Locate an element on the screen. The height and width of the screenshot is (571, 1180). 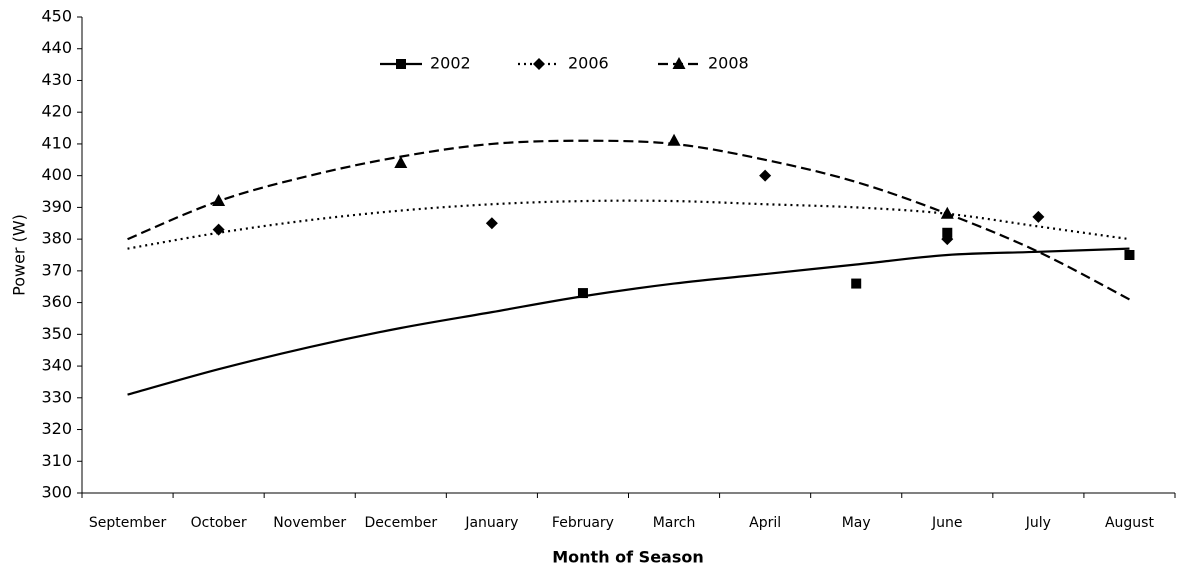
y-tick-label: 390 is located at coordinates (56, 206).